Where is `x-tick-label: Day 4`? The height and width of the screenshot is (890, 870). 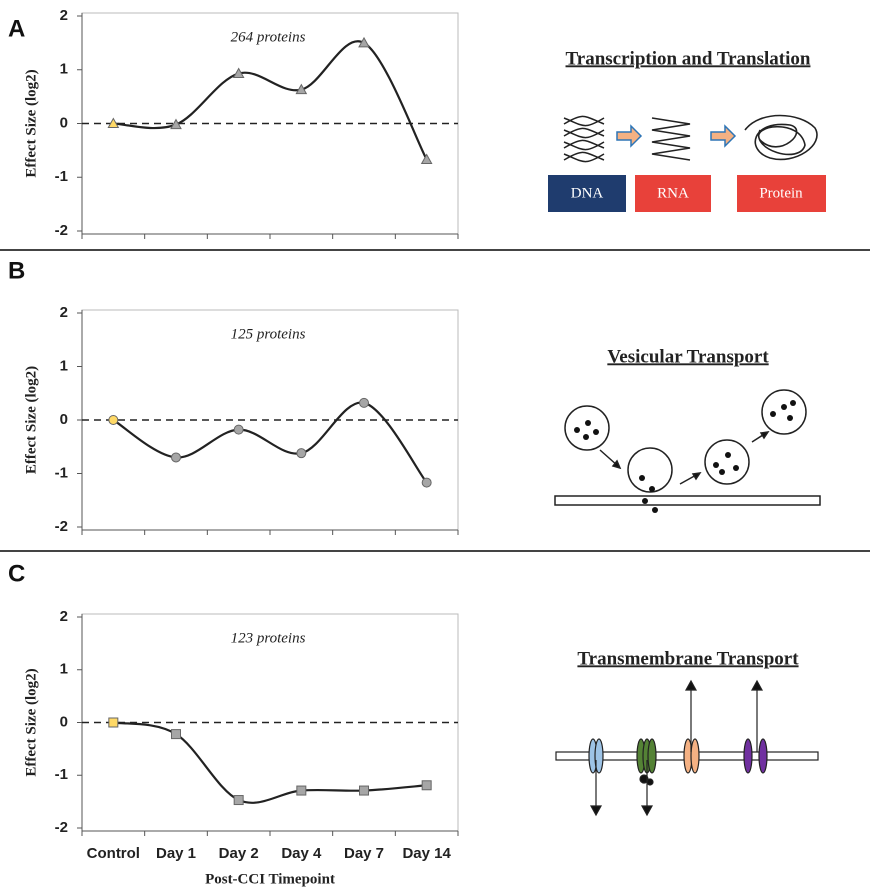 x-tick-label: Day 4 is located at coordinates (301, 853).